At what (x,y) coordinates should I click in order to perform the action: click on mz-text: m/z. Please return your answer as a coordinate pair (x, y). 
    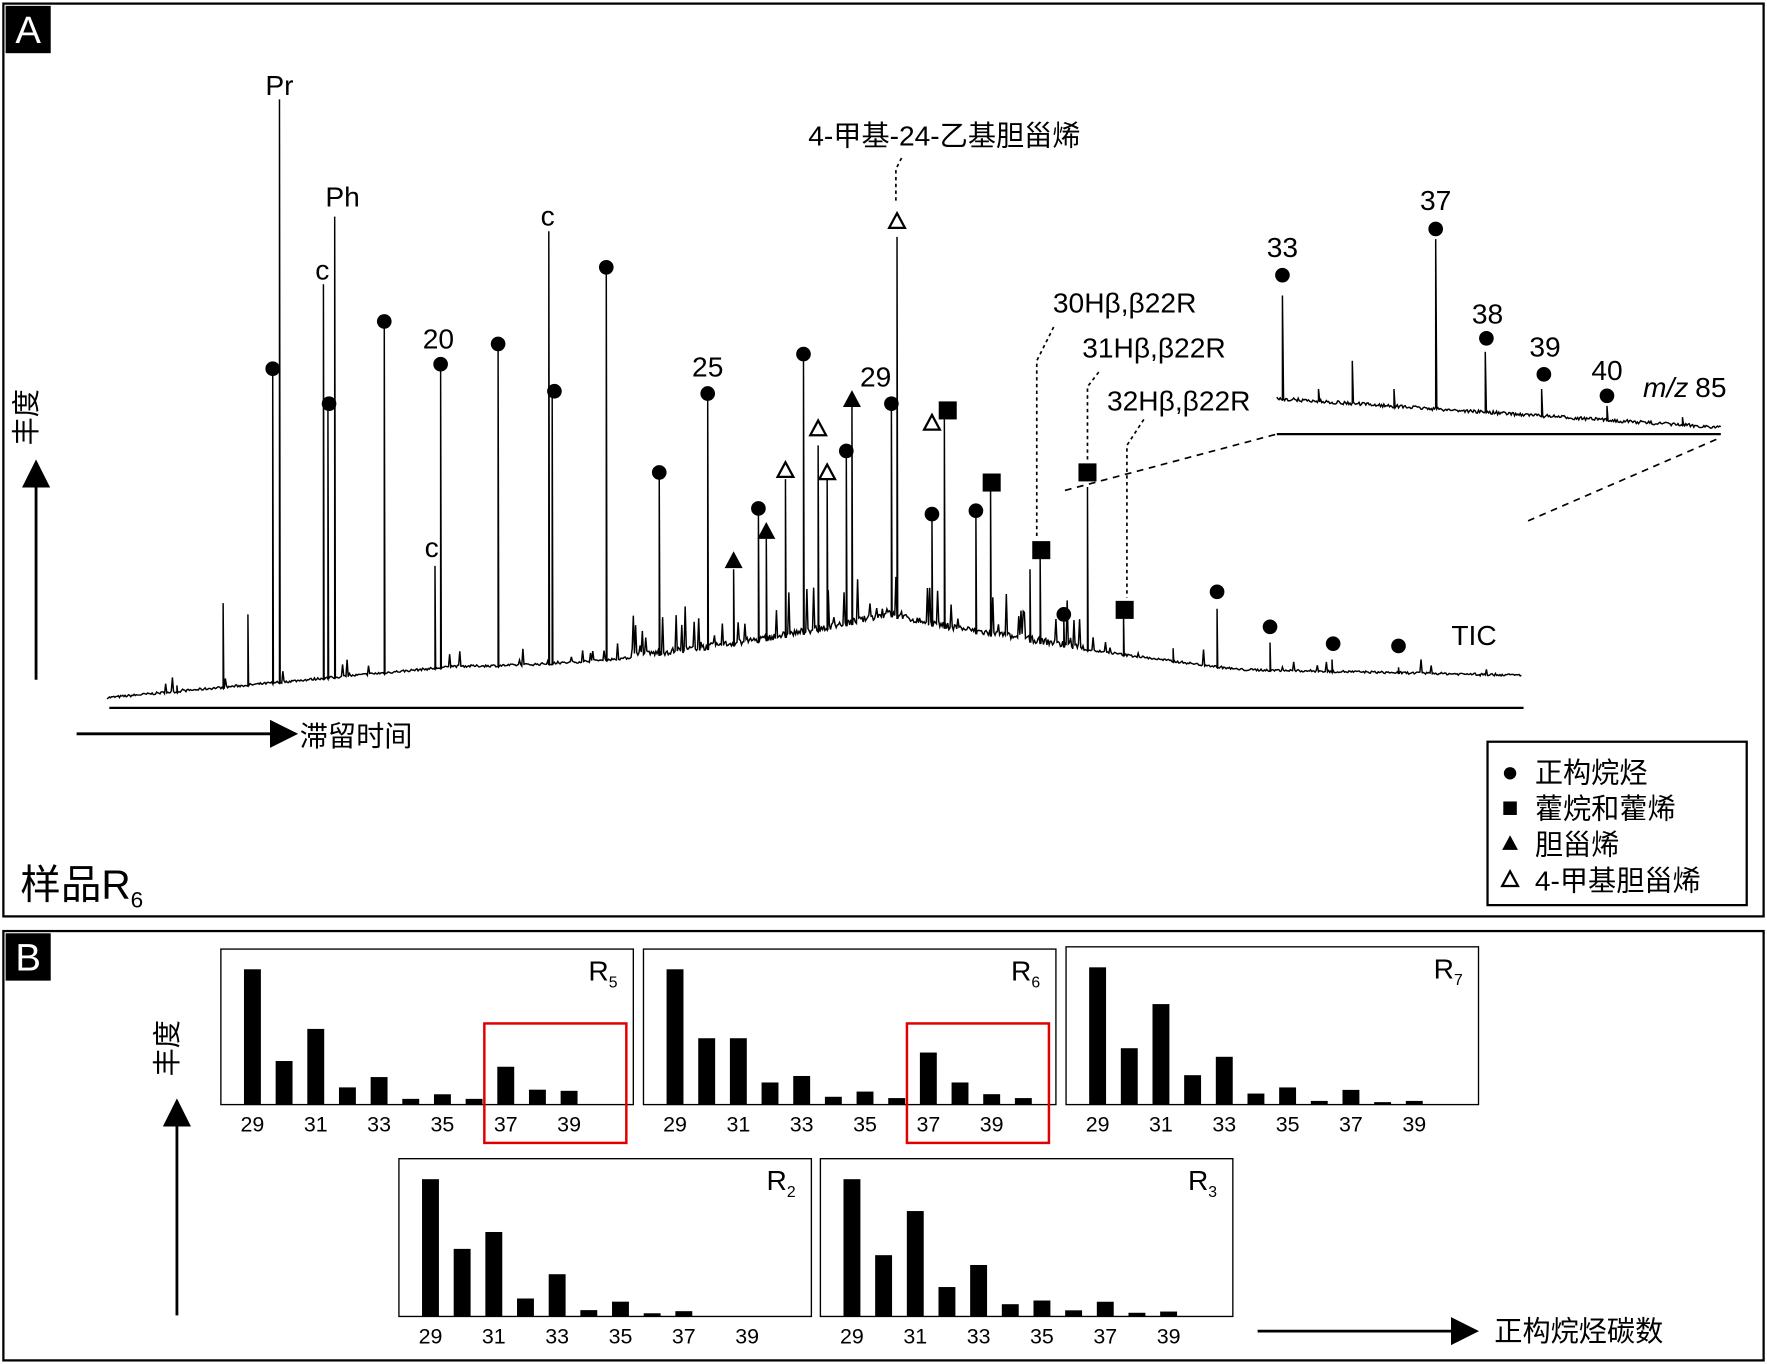
    Looking at the image, I should click on (1665, 387).